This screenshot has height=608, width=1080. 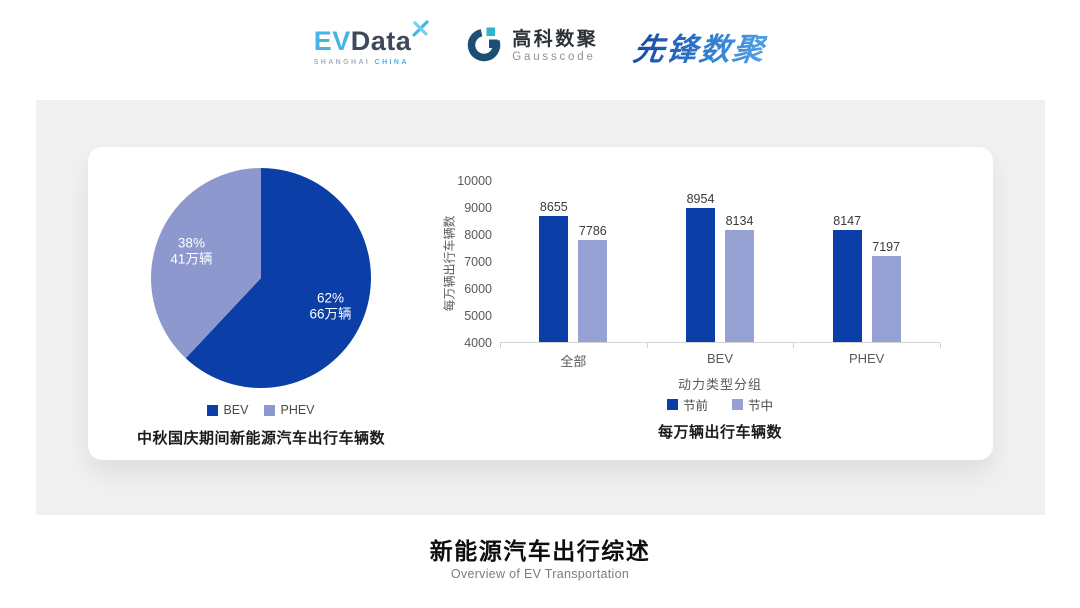 I want to click on y-tick-label: 4000, so click(x=478, y=343).